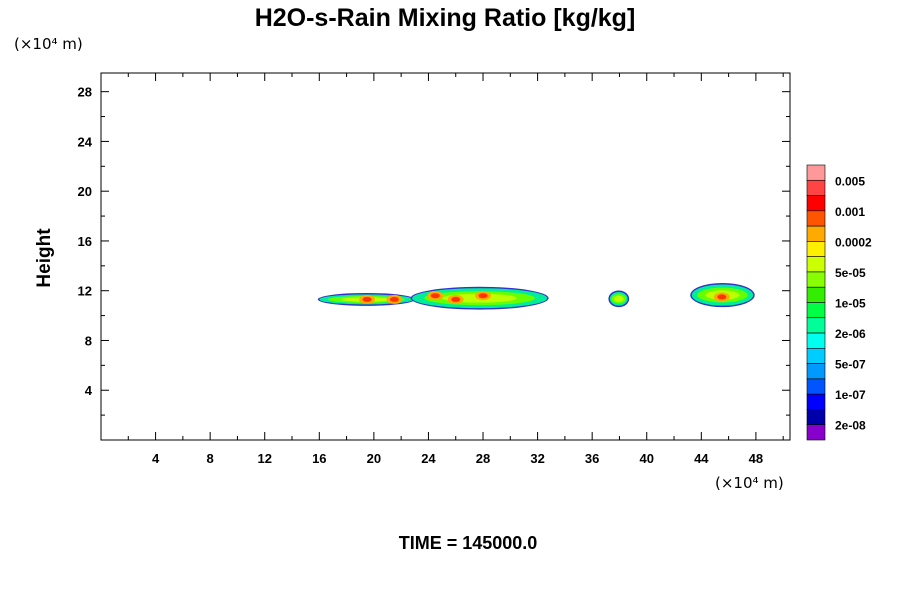  I want to click on x-tick-label: 8, so click(210, 458).